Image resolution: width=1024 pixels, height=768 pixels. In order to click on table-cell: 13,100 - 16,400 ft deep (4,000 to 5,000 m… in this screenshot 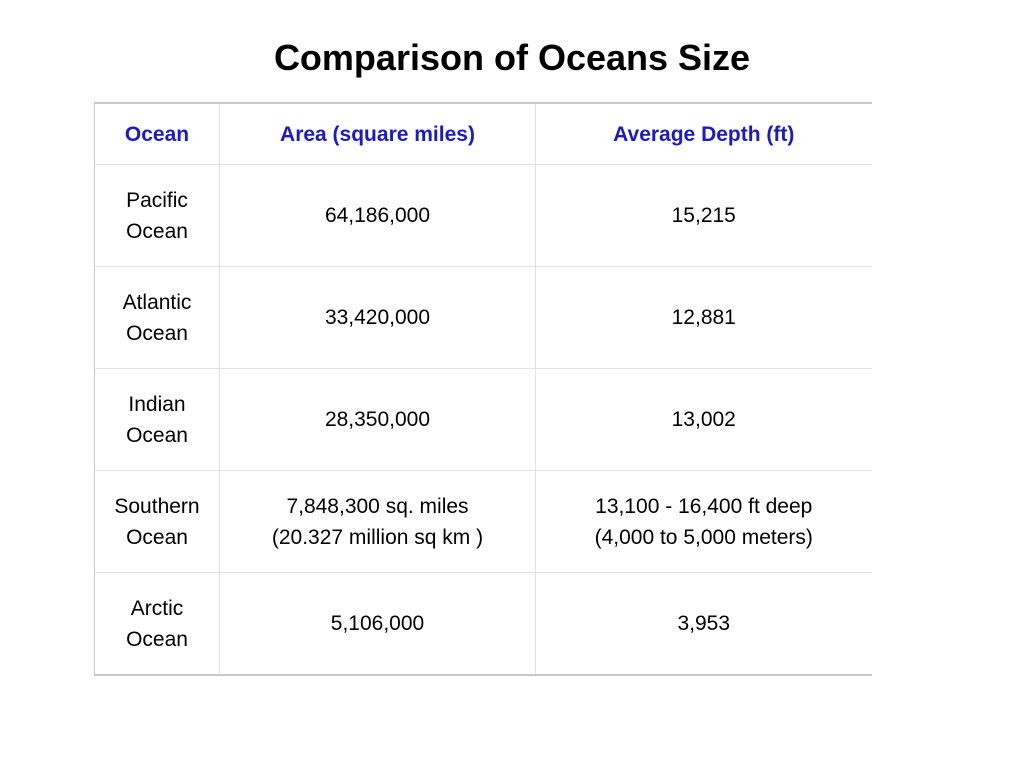, I will do `click(703, 521)`.